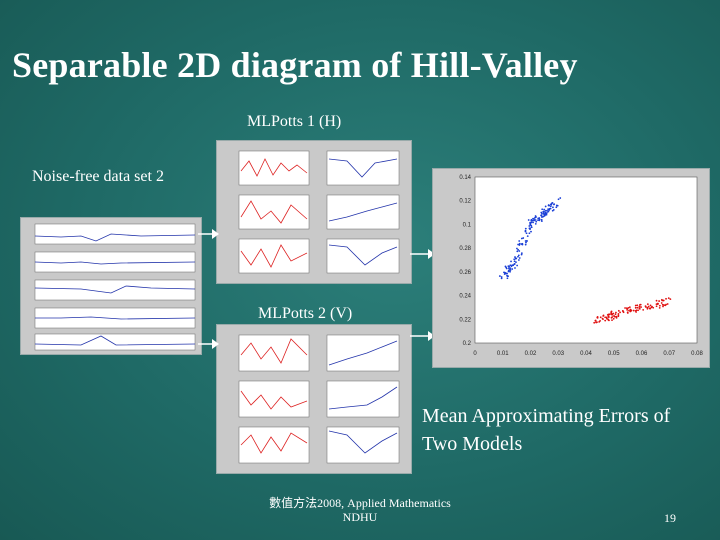 The height and width of the screenshot is (540, 720). What do you see at coordinates (670, 518) in the screenshot?
I see `page-number: 19` at bounding box center [670, 518].